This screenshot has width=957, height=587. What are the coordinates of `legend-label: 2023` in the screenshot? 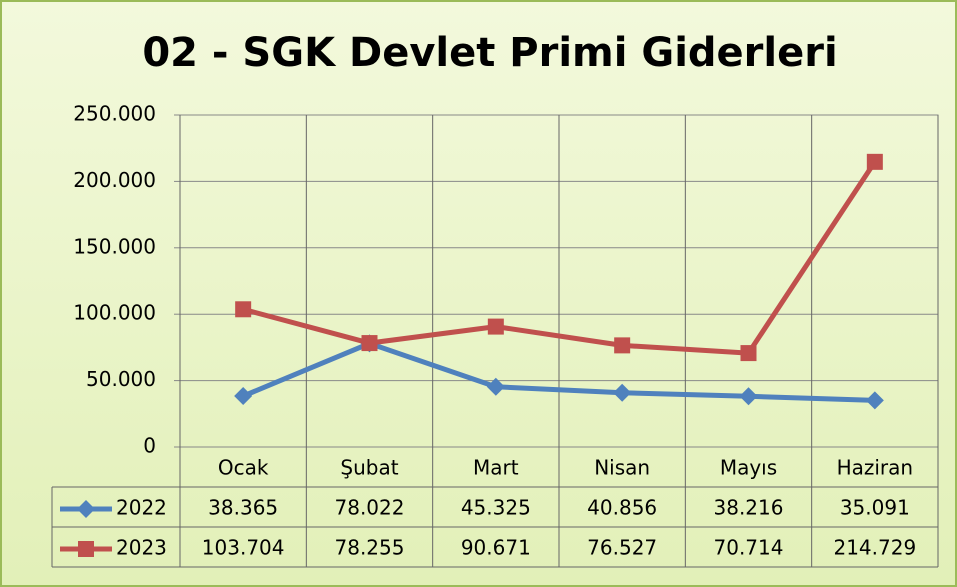 It's located at (141, 548).